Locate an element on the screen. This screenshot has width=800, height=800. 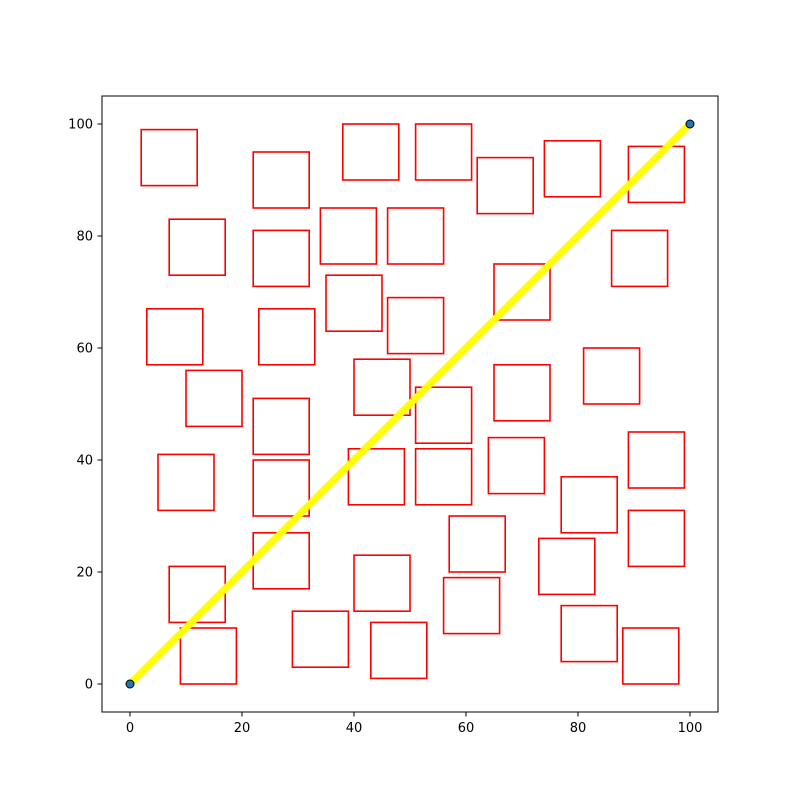
x-tick-label-80: 80 is located at coordinates (578, 728).